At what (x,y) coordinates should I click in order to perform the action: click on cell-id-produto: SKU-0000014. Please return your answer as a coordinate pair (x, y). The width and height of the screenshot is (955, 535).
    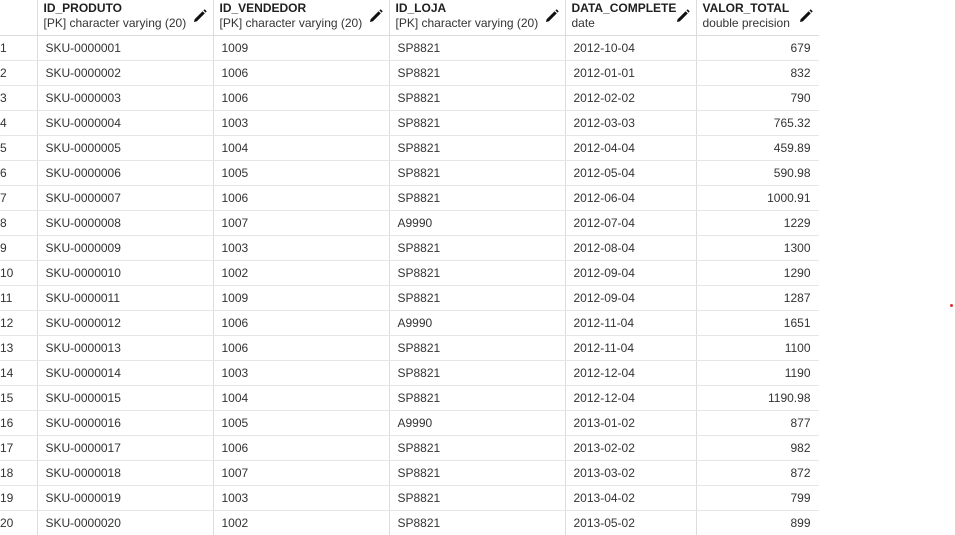
    Looking at the image, I should click on (125, 373).